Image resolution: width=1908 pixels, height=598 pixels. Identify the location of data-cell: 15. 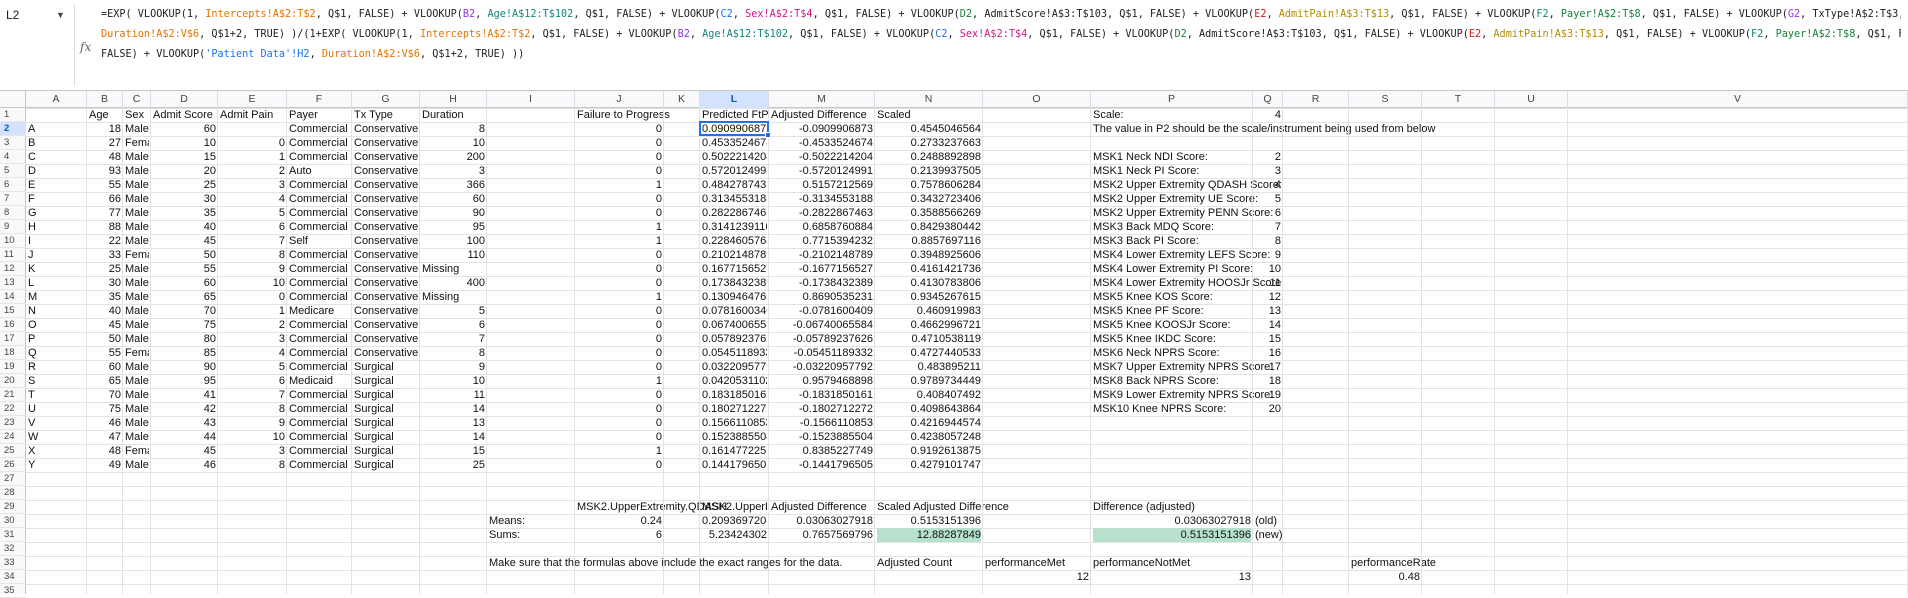
(478, 451).